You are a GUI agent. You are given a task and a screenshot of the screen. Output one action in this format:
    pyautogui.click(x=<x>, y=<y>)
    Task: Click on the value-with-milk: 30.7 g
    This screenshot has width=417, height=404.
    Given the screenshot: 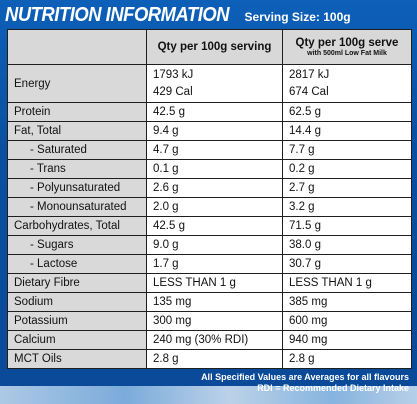 What is the action you would take?
    pyautogui.click(x=347, y=264)
    